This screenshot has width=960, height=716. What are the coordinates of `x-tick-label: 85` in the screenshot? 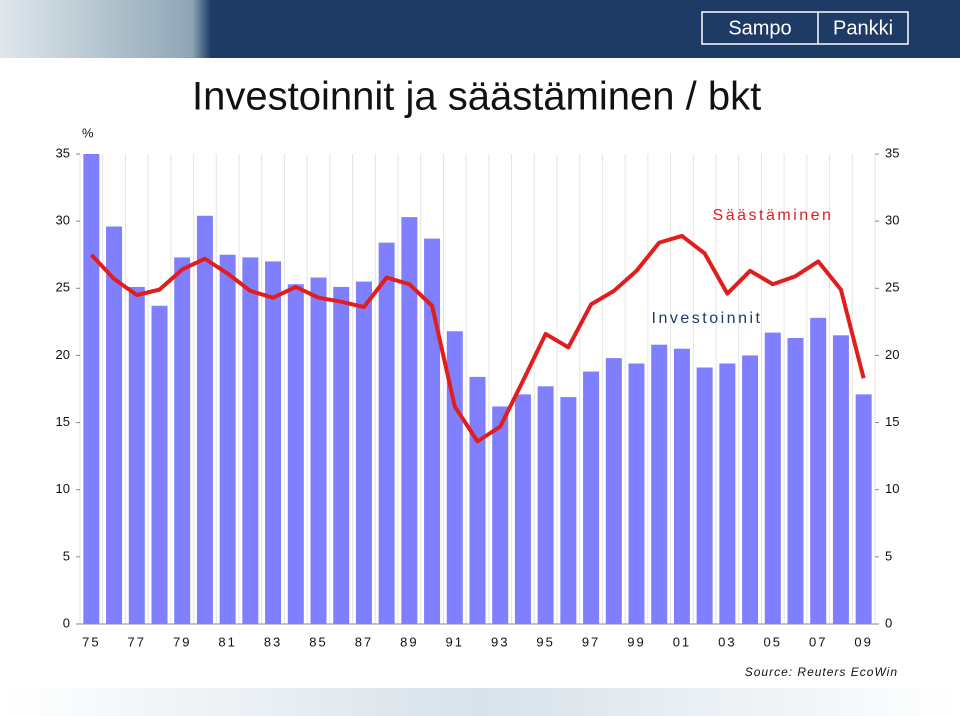 It's located at (318, 641).